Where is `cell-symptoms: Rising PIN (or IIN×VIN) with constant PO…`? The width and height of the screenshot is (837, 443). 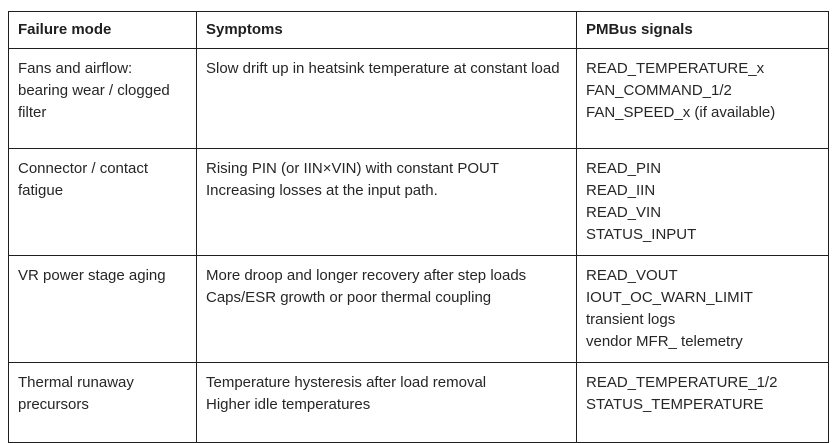 cell-symptoms: Rising PIN (or IIN×VIN) with constant PO… is located at coordinates (386, 202).